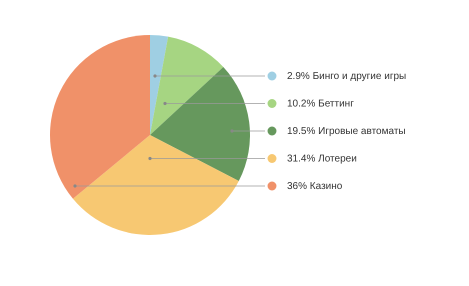 The width and height of the screenshot is (469, 286). What do you see at coordinates (346, 131) in the screenshot?
I see `legend-label: 19.5% Игровые автоматы` at bounding box center [346, 131].